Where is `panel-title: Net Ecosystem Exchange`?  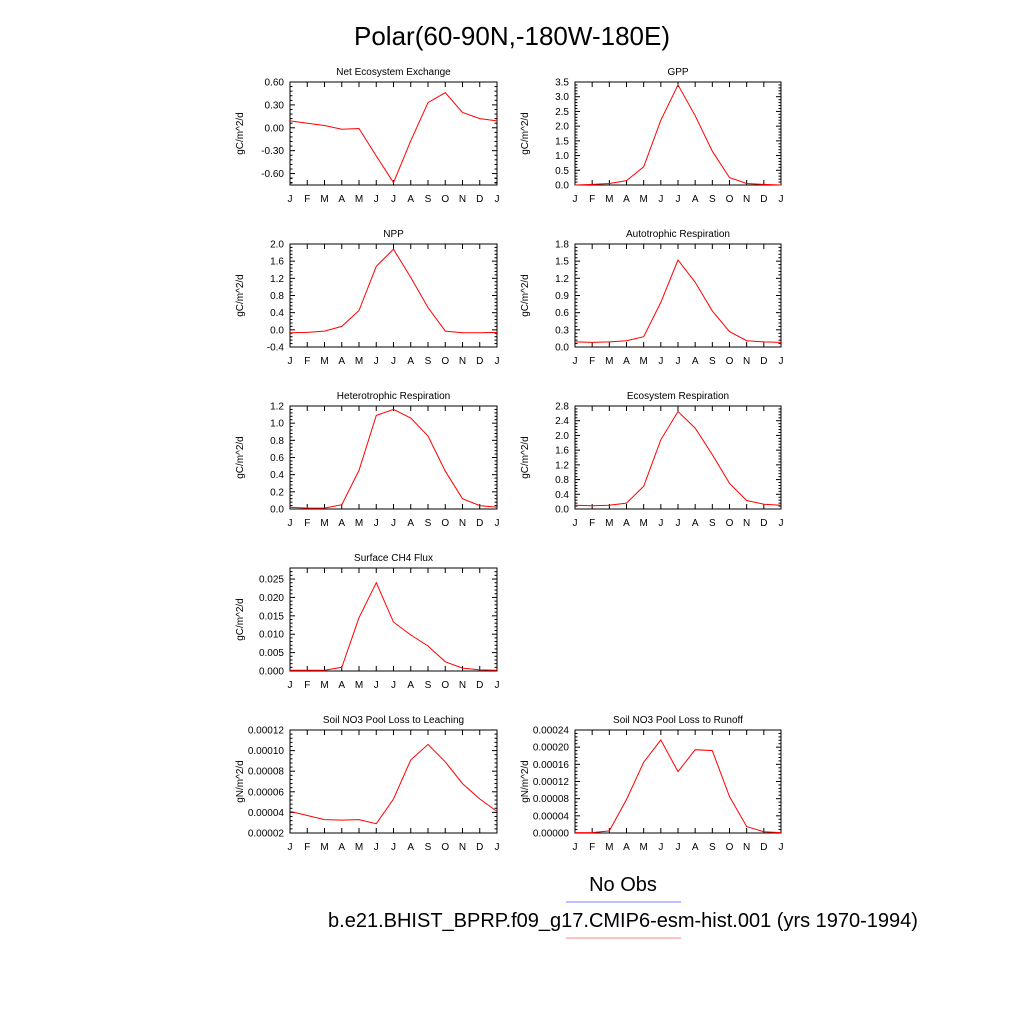 panel-title: Net Ecosystem Exchange is located at coordinates (393, 72).